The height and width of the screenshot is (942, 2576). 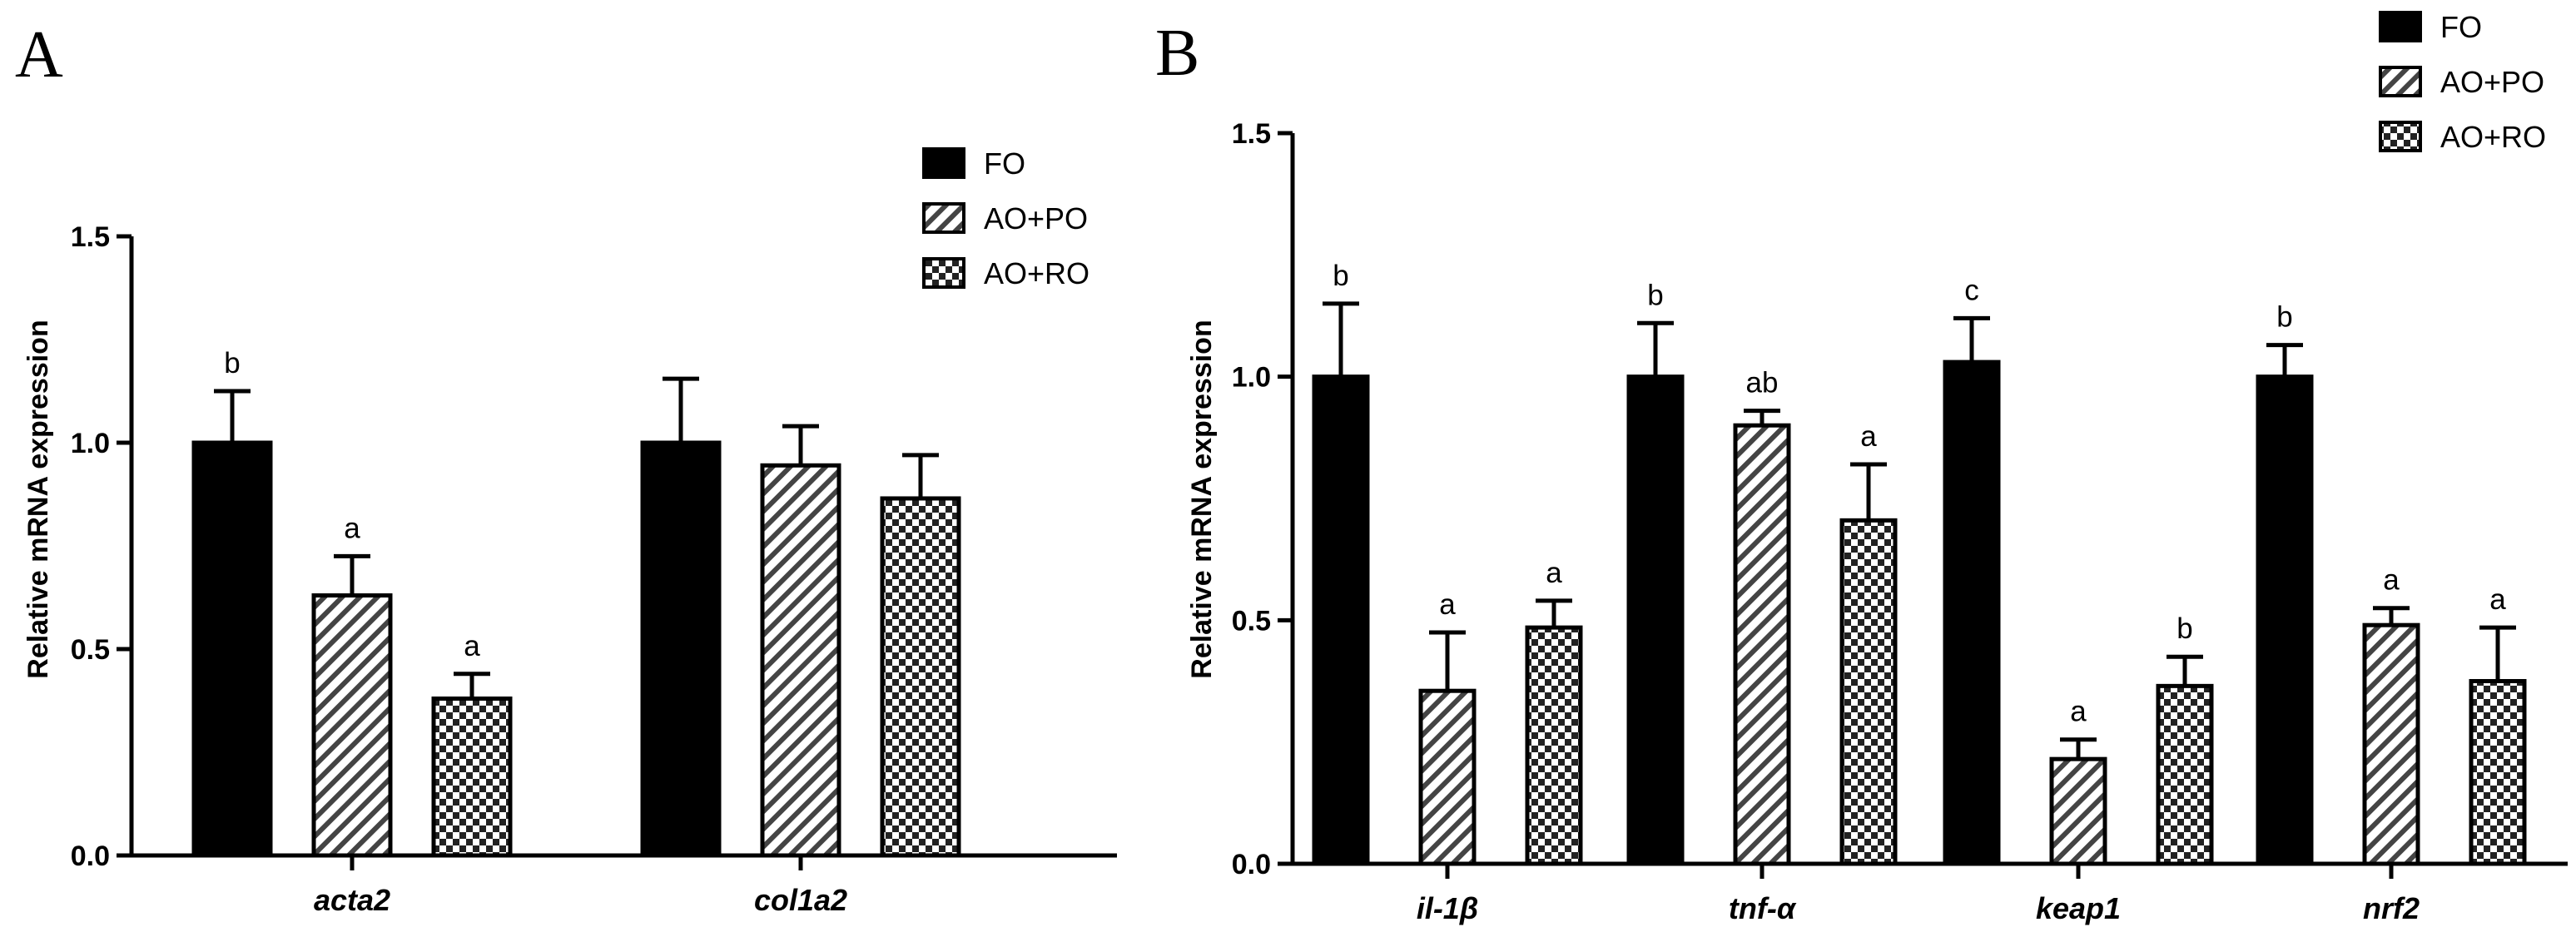 What do you see at coordinates (2078, 908) in the screenshot?
I see `category-label-b-2: keap1` at bounding box center [2078, 908].